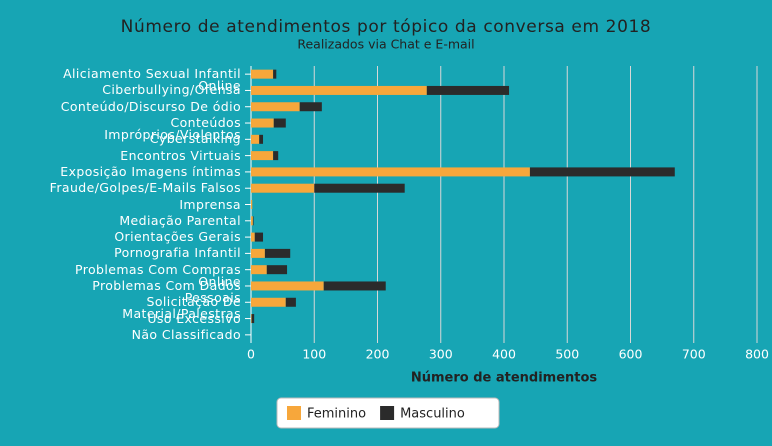 The height and width of the screenshot is (446, 772). Describe the element at coordinates (180, 155) in the screenshot. I see `y-tick-label: Encontros Virtuais` at that location.